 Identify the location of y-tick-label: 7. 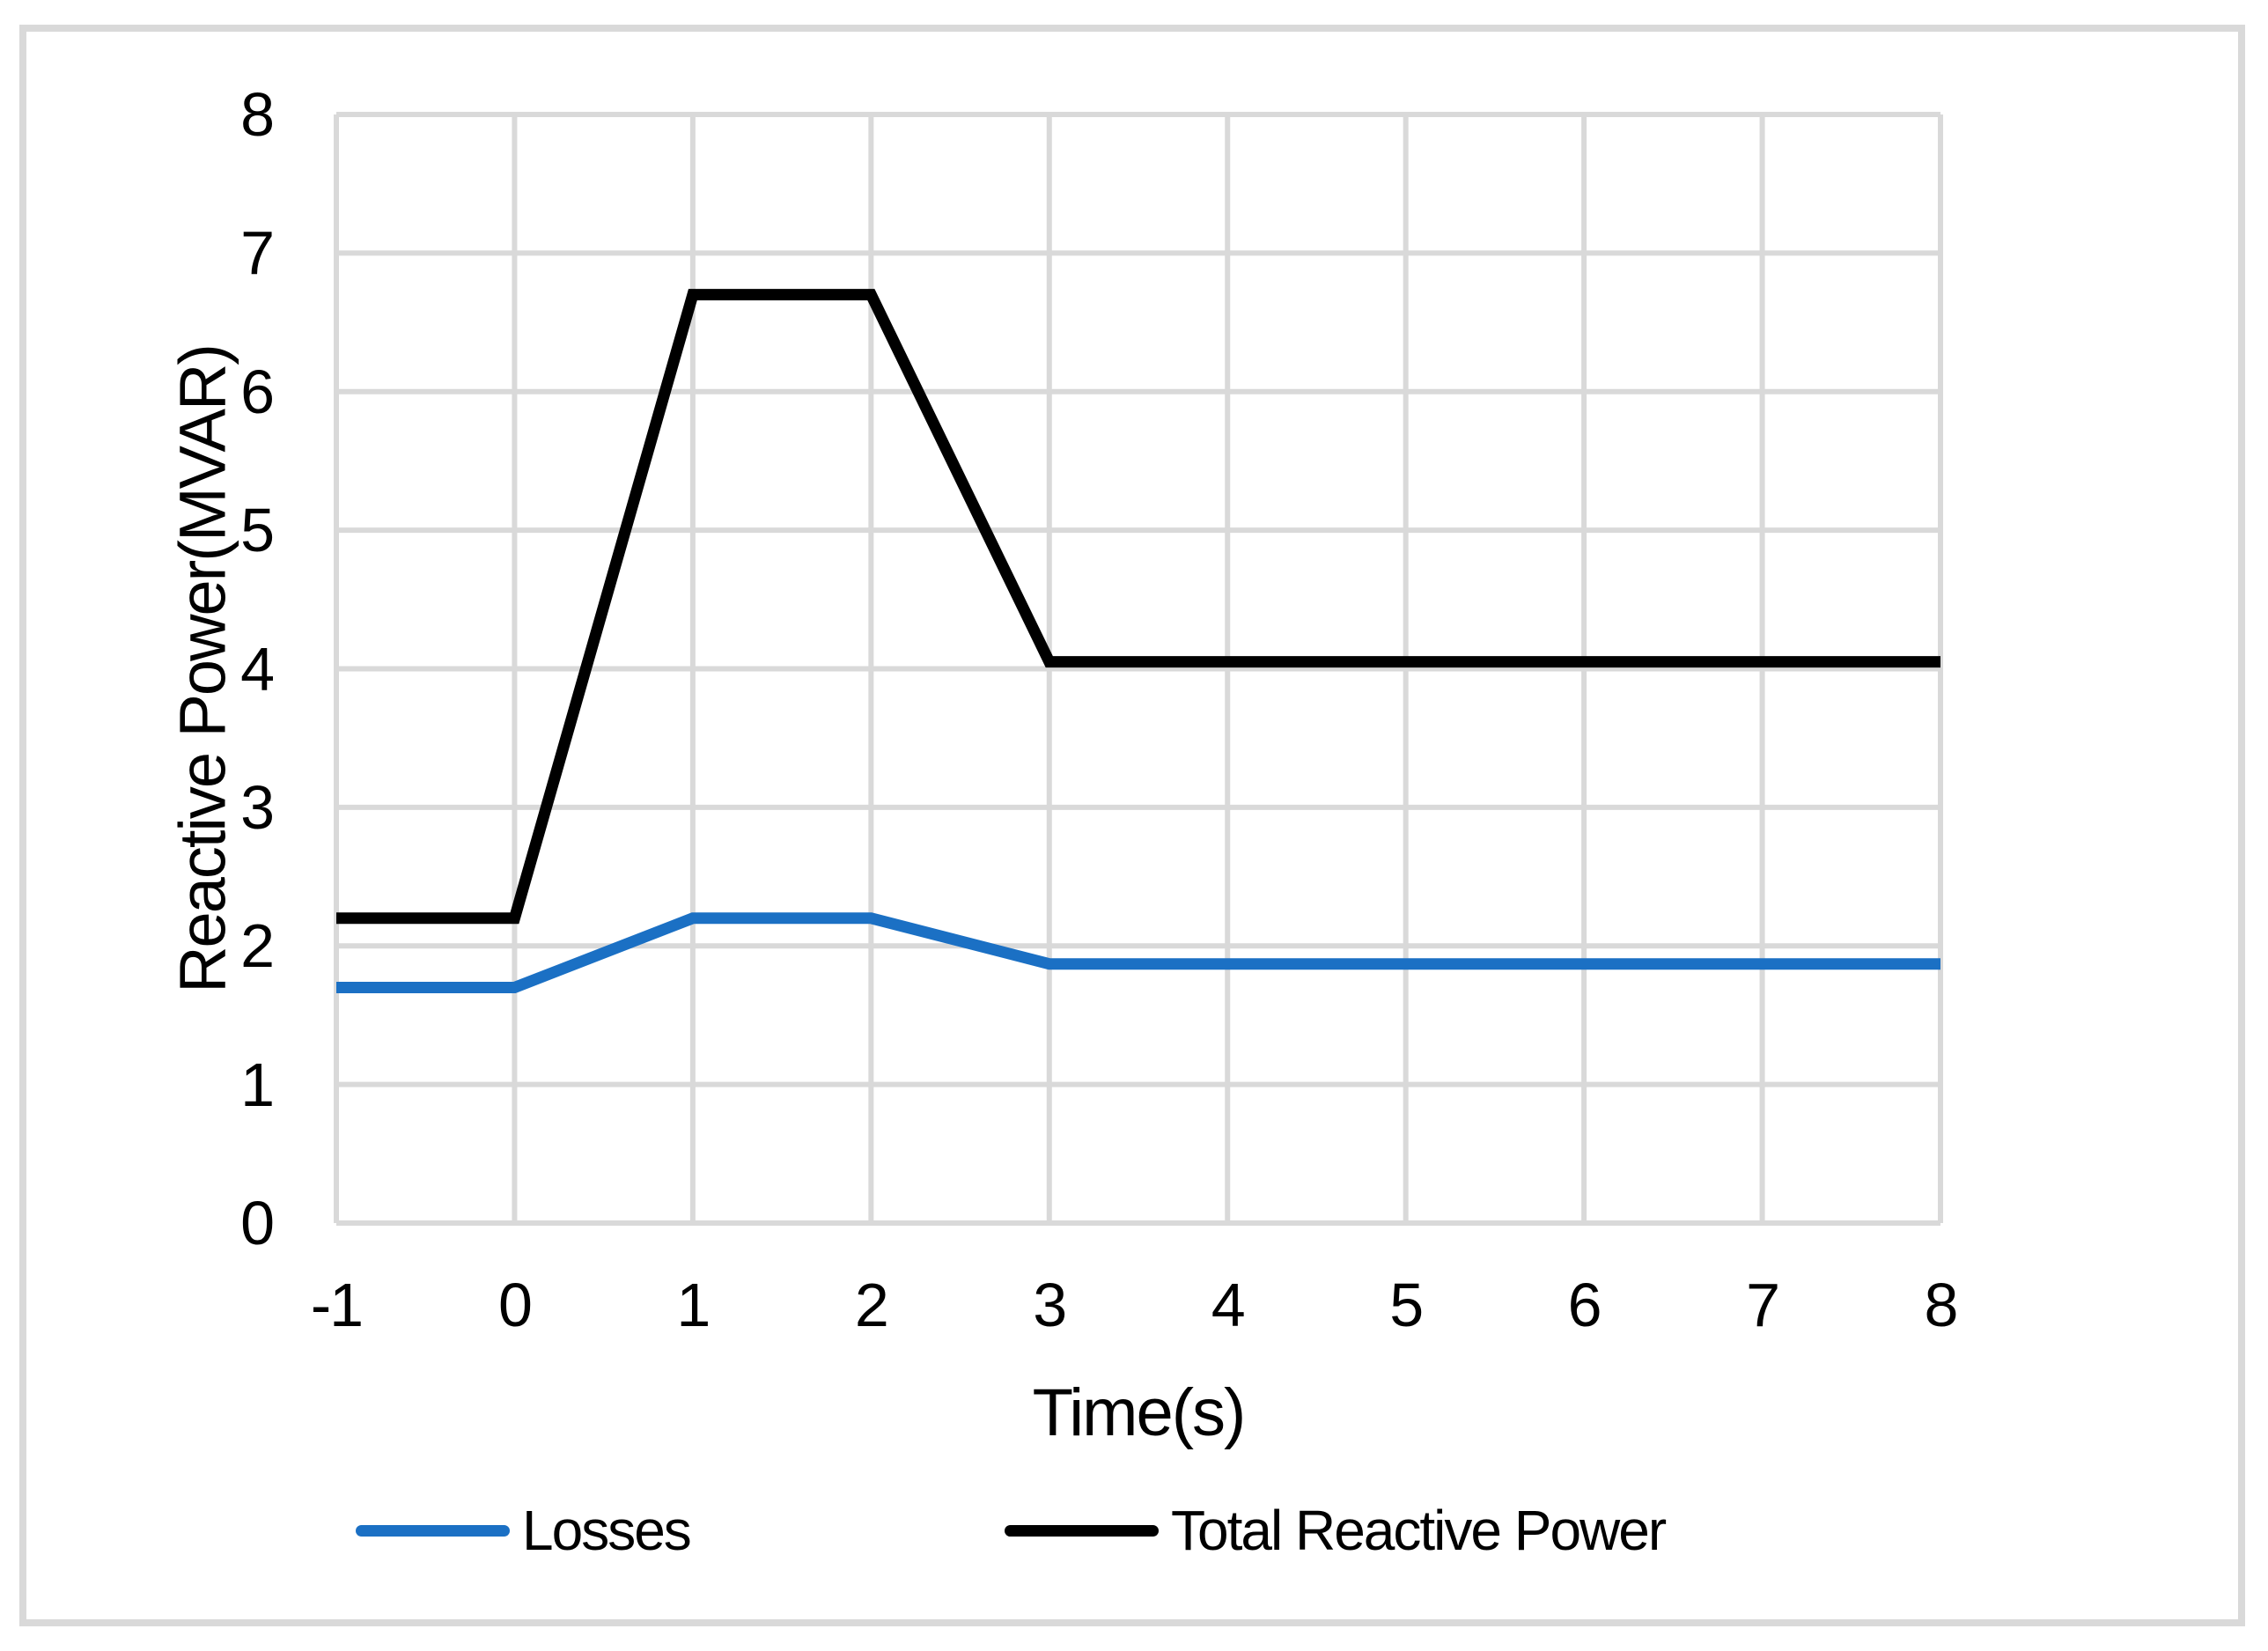
(257, 253).